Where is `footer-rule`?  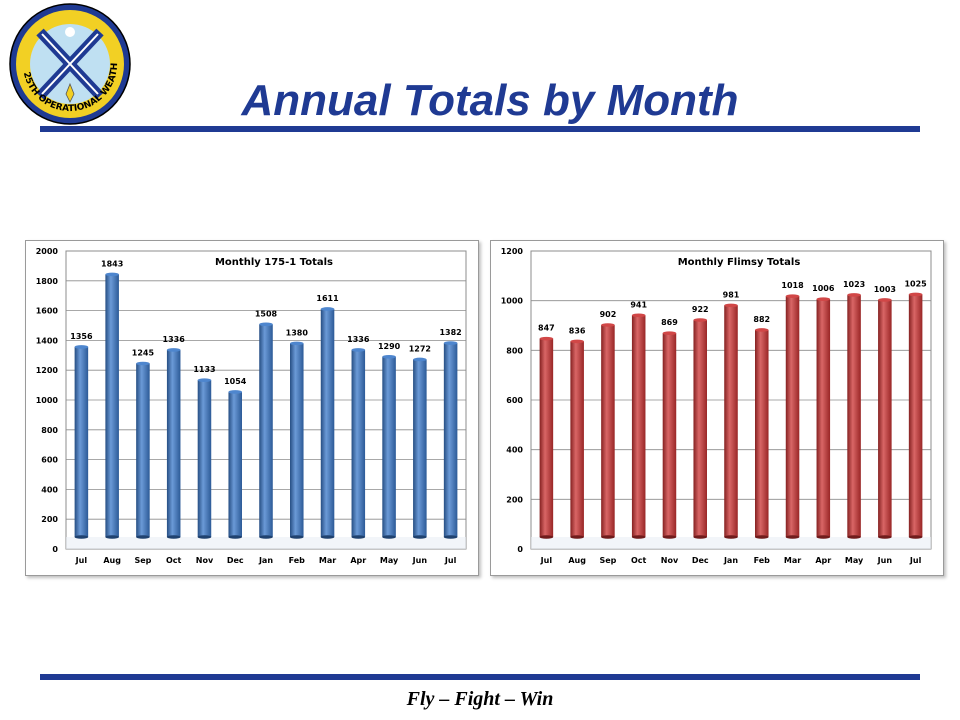 footer-rule is located at coordinates (480, 677).